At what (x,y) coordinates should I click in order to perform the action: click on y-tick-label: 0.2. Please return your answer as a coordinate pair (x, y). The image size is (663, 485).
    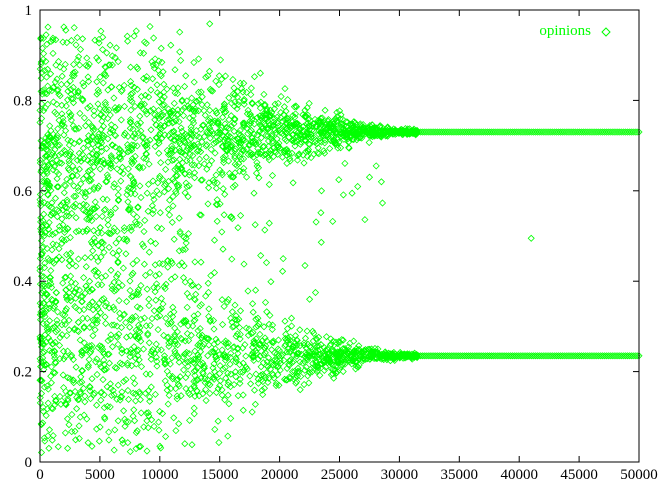
    Looking at the image, I should click on (22, 373).